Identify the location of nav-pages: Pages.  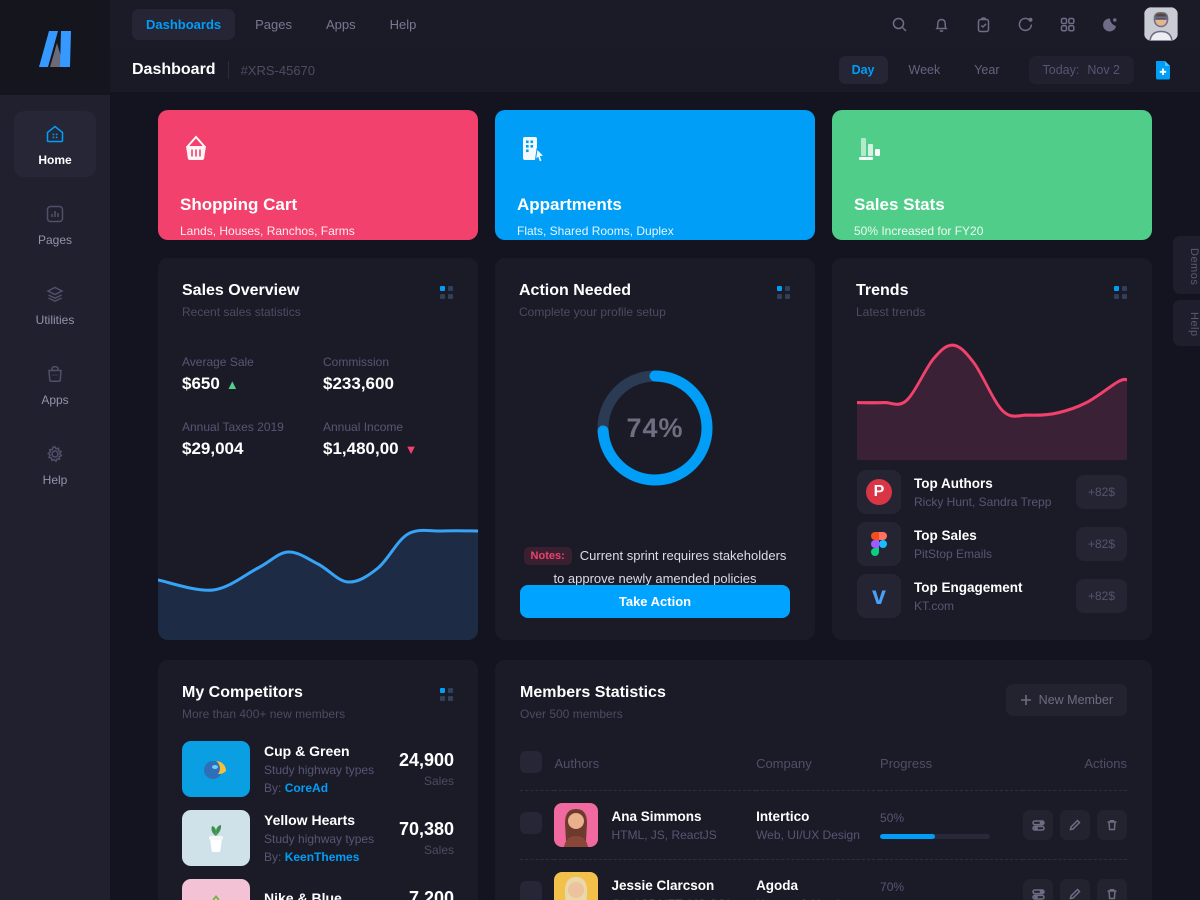
(274, 24).